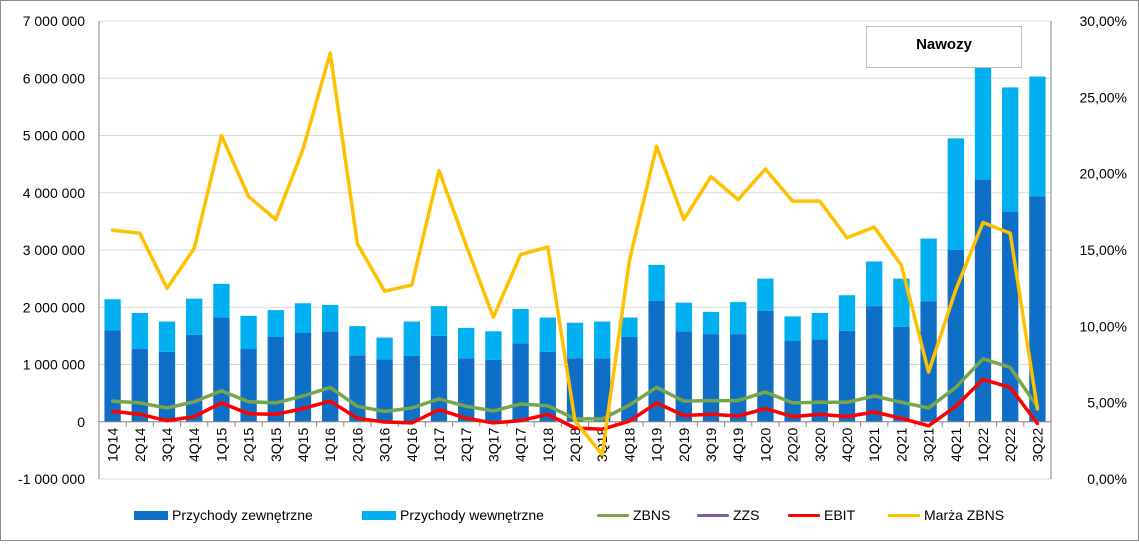 This screenshot has height=545, width=1139. Describe the element at coordinates (54, 307) in the screenshot. I see `y-left-tick-label: 2 000 000` at that location.